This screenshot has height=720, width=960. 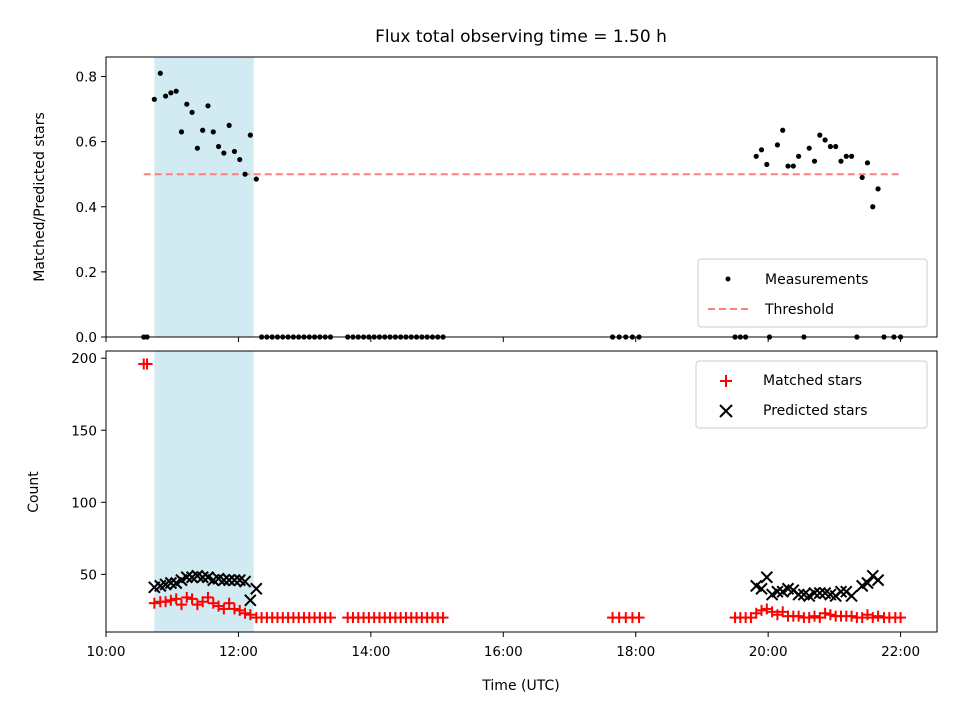 I want to click on panel-ratio-y-tick-label-3: 0.6, so click(x=86, y=143).